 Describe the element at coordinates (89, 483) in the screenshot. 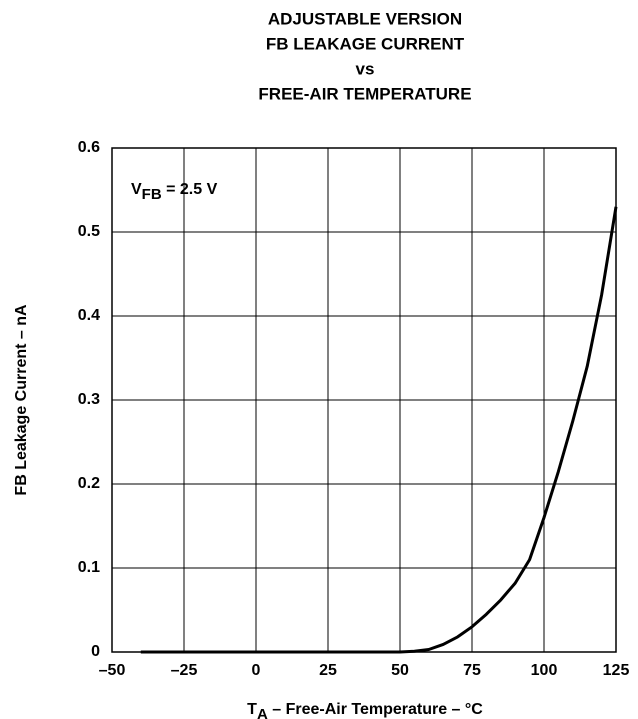

I see `y-tick-label: 0.2` at that location.